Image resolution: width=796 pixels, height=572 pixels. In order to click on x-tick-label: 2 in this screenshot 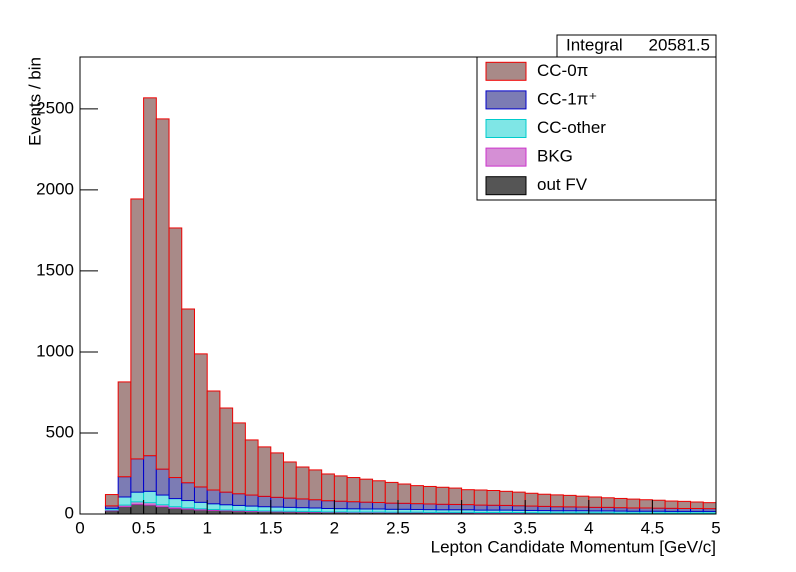, I will do `click(334, 527)`.